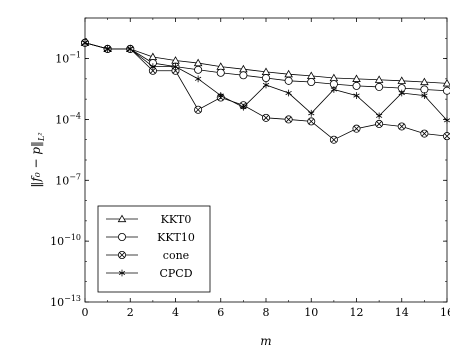 The height and width of the screenshot is (353, 450). I want to click on y-tick-label: 10⁻¹, so click(68, 58).